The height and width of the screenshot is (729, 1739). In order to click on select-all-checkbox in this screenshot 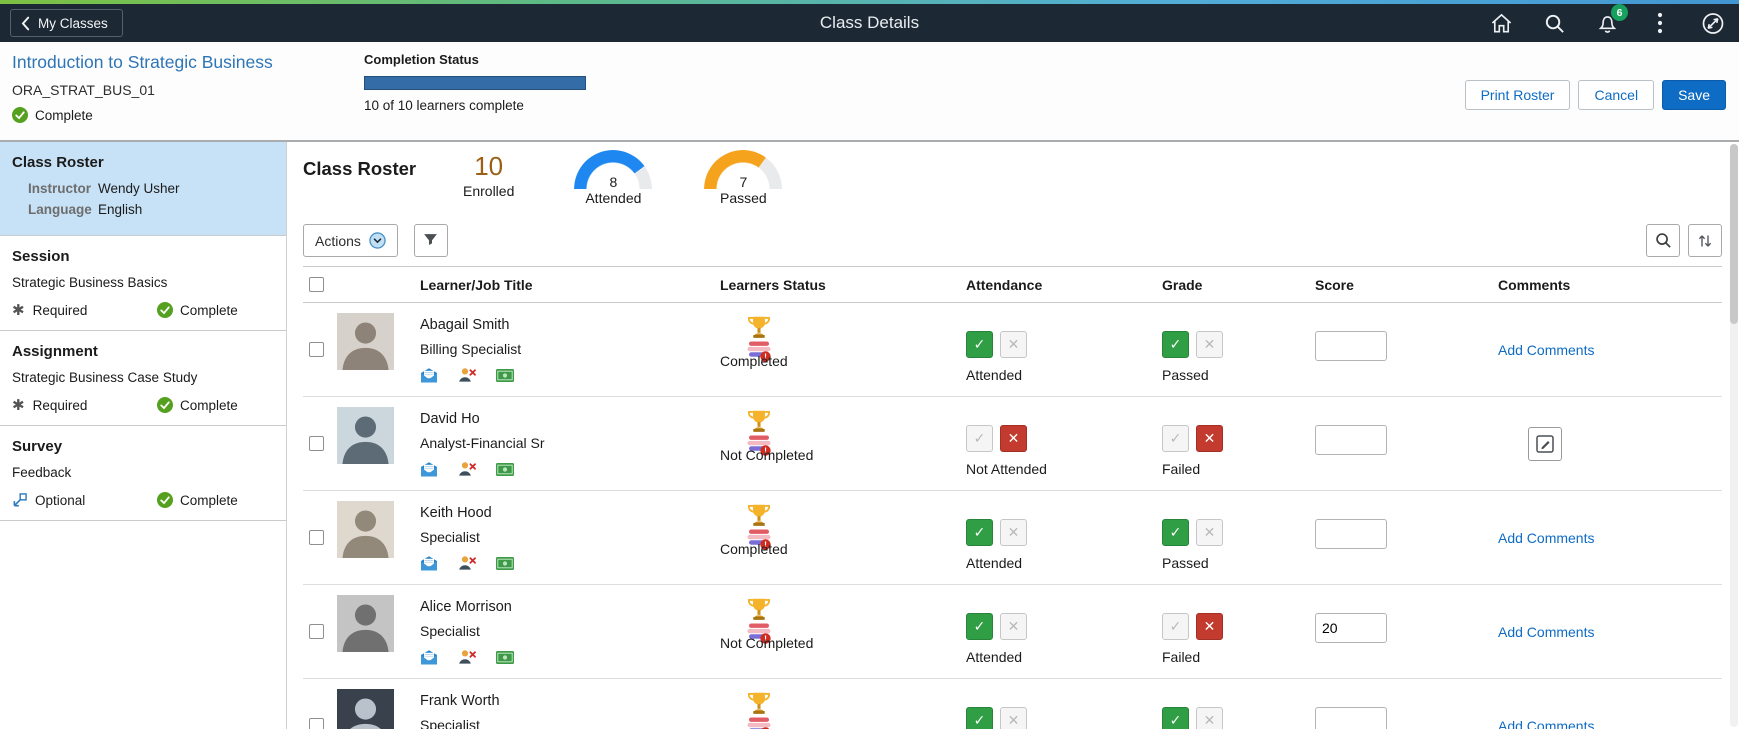, I will do `click(316, 284)`.